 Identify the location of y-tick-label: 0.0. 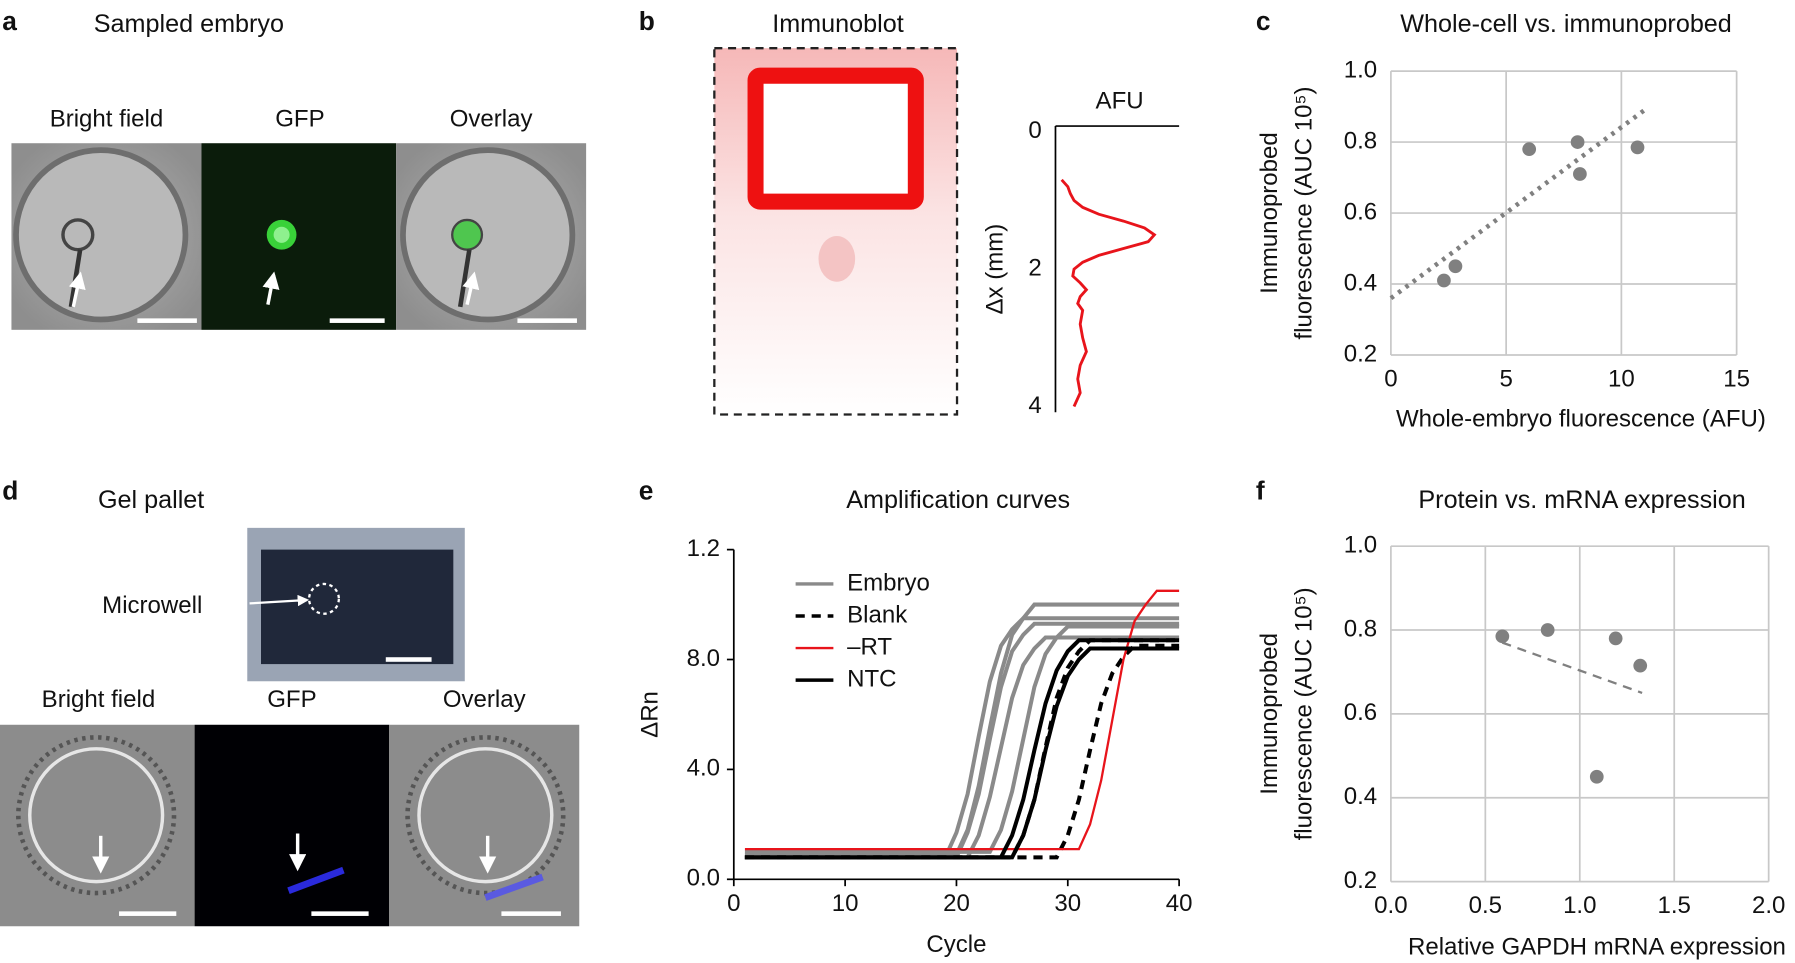
(703, 878).